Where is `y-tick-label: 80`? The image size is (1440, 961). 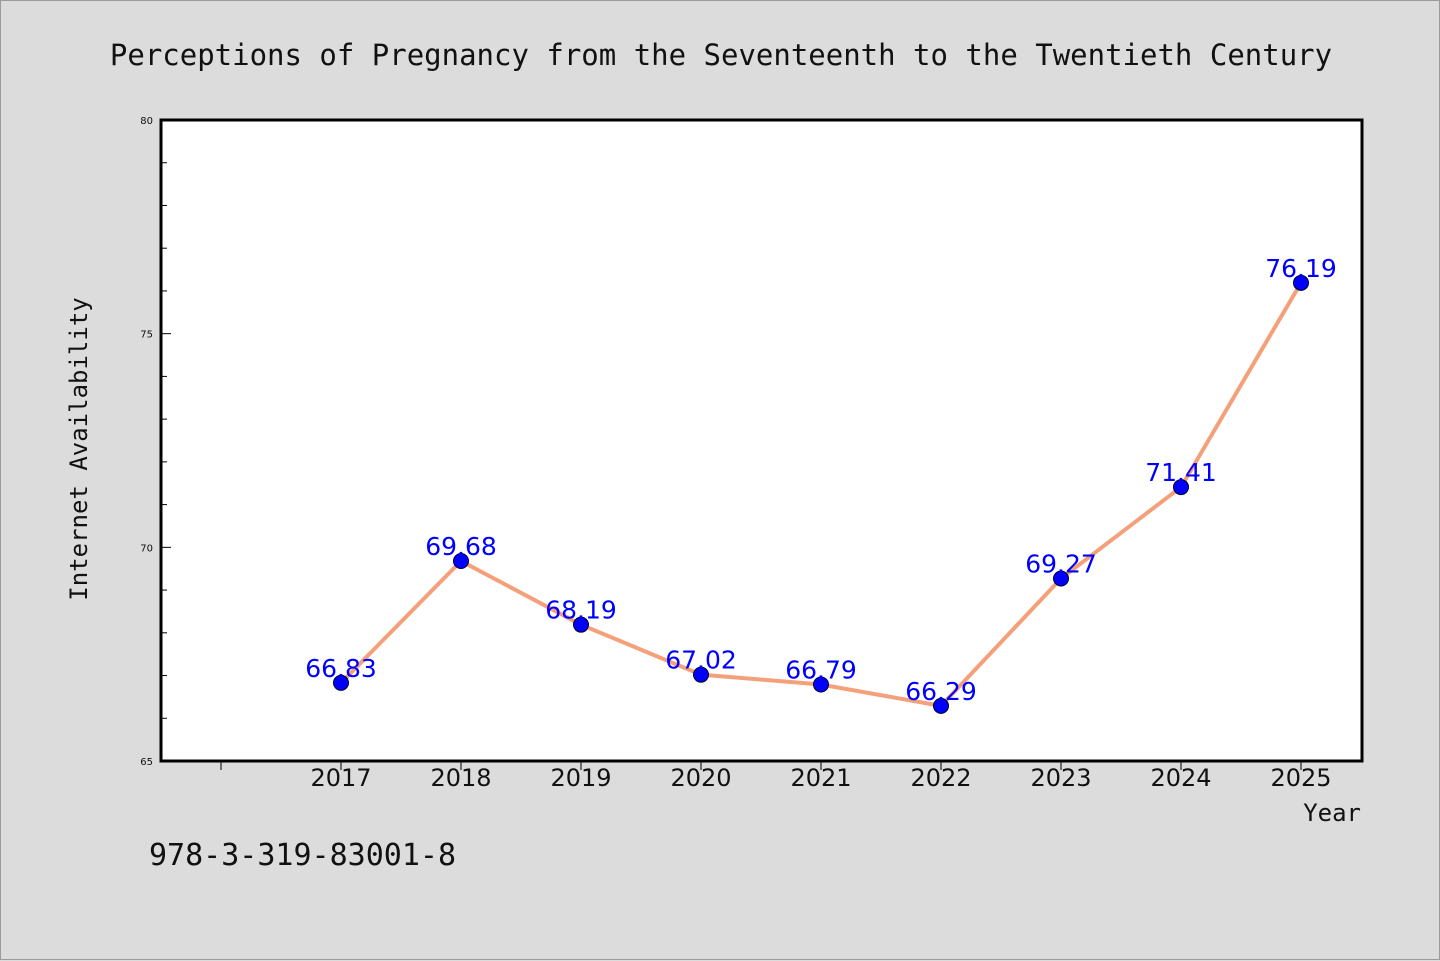
y-tick-label: 80 is located at coordinates (146, 121).